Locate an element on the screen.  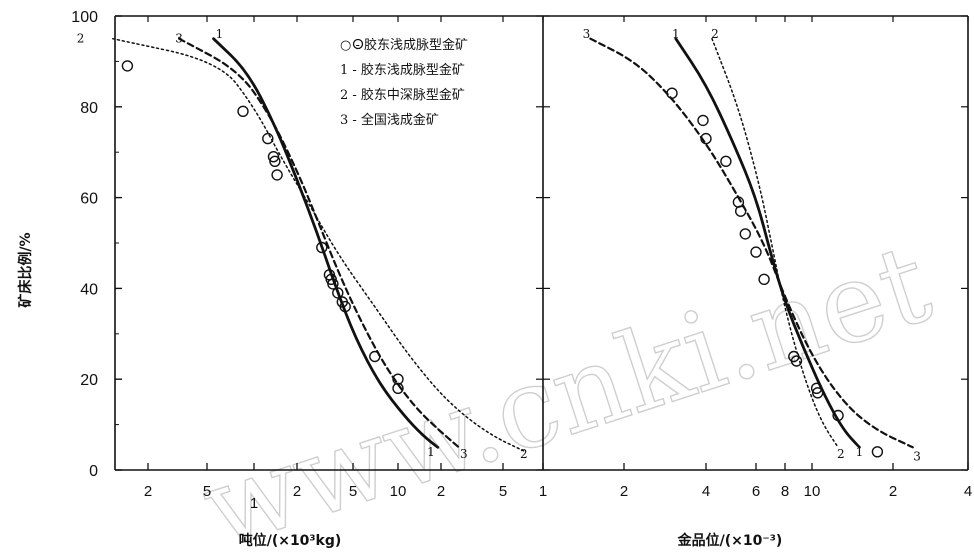
x-tick-label: 6 is located at coordinates (756, 491).